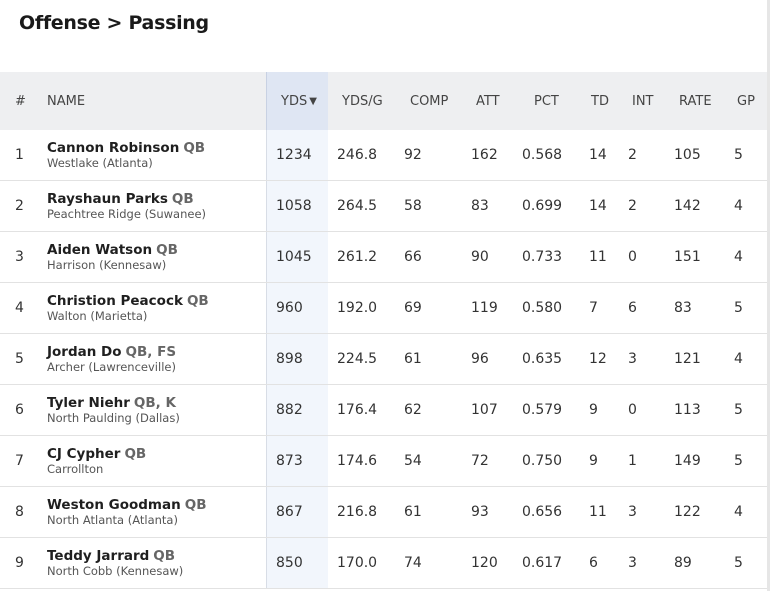 The width and height of the screenshot is (770, 591). Describe the element at coordinates (480, 359) in the screenshot. I see `att-cell: 96` at that location.